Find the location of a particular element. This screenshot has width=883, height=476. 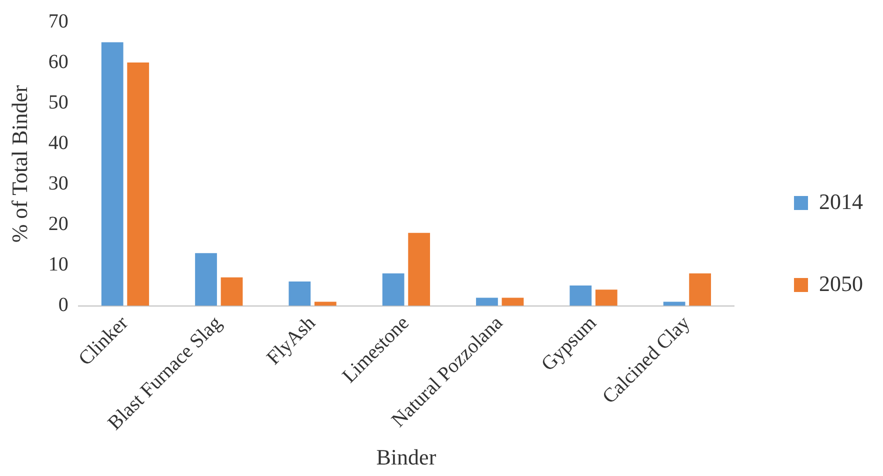

y-tick-label: 0 is located at coordinates (63, 305).